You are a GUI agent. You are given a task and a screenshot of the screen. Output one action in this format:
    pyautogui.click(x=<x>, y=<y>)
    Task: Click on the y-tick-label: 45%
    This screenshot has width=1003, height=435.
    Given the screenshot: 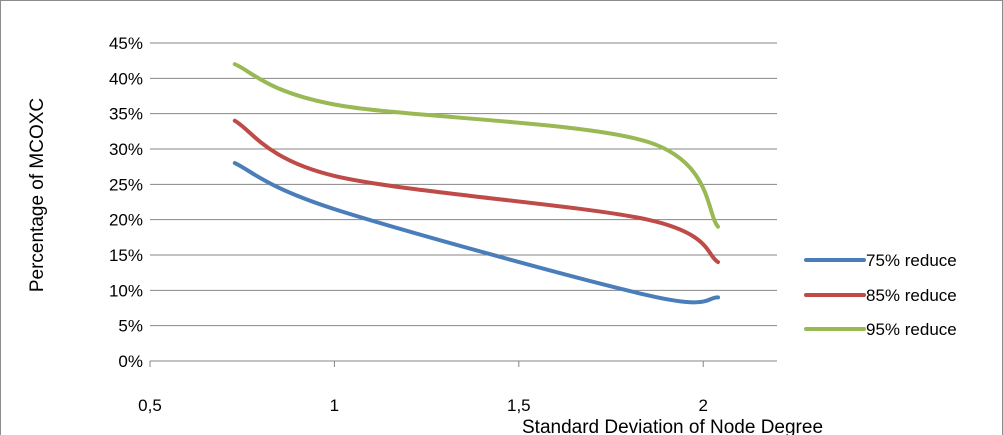 What is the action you would take?
    pyautogui.click(x=126, y=43)
    